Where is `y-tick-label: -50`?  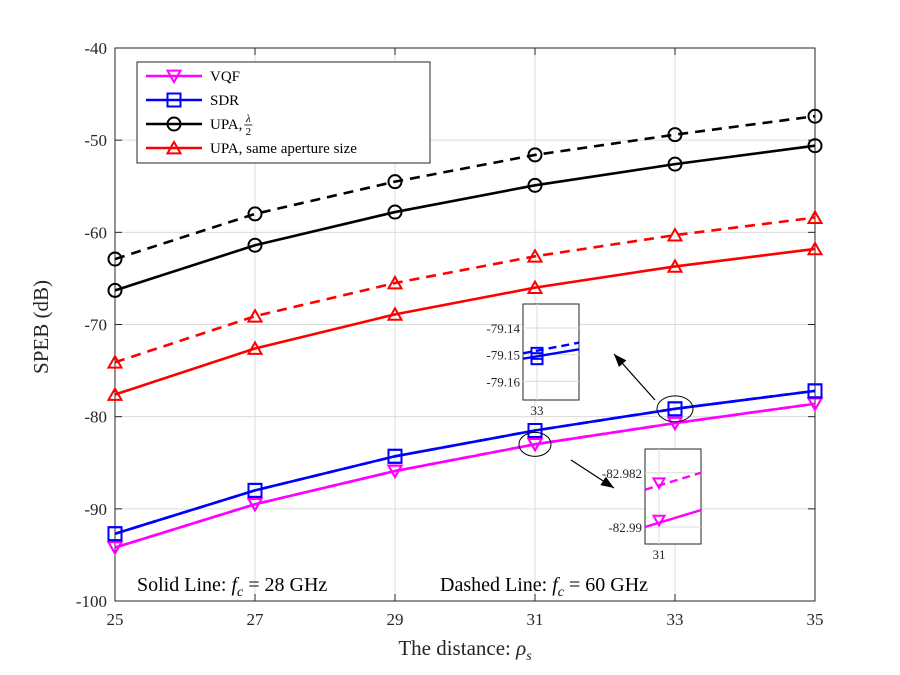 y-tick-label: -50 is located at coordinates (95, 140).